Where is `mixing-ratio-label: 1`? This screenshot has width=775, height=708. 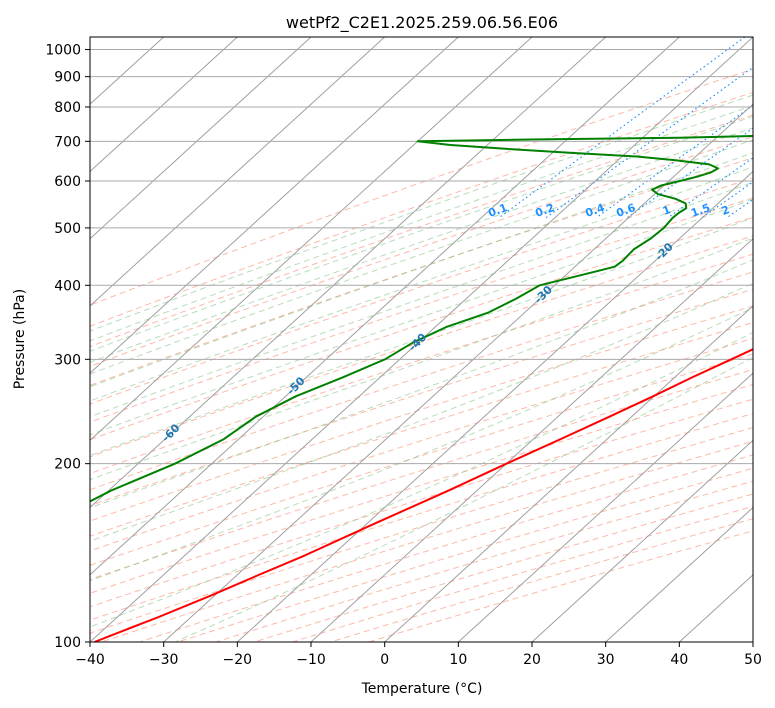 mixing-ratio-label: 1 is located at coordinates (667, 210).